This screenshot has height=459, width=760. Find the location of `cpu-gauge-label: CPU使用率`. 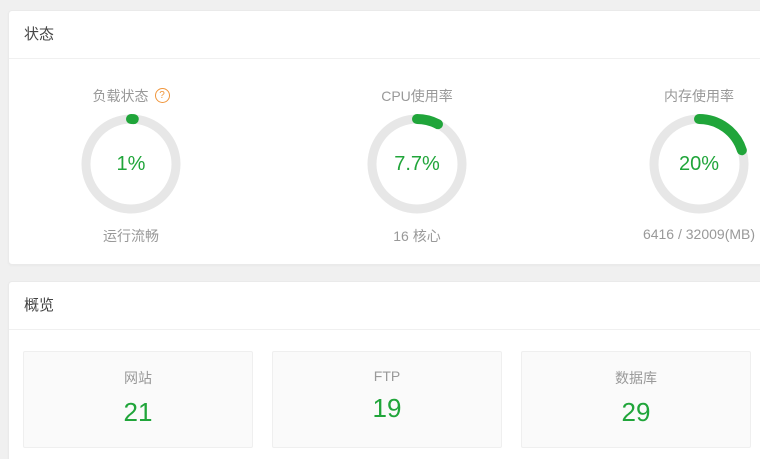

cpu-gauge-label: CPU使用率 is located at coordinates (417, 95).